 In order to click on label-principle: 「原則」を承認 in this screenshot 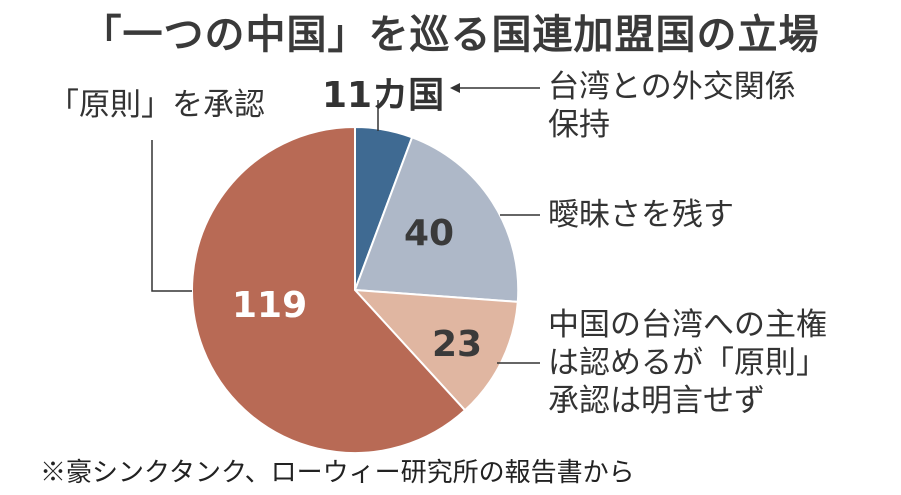, I will do `click(156, 105)`.